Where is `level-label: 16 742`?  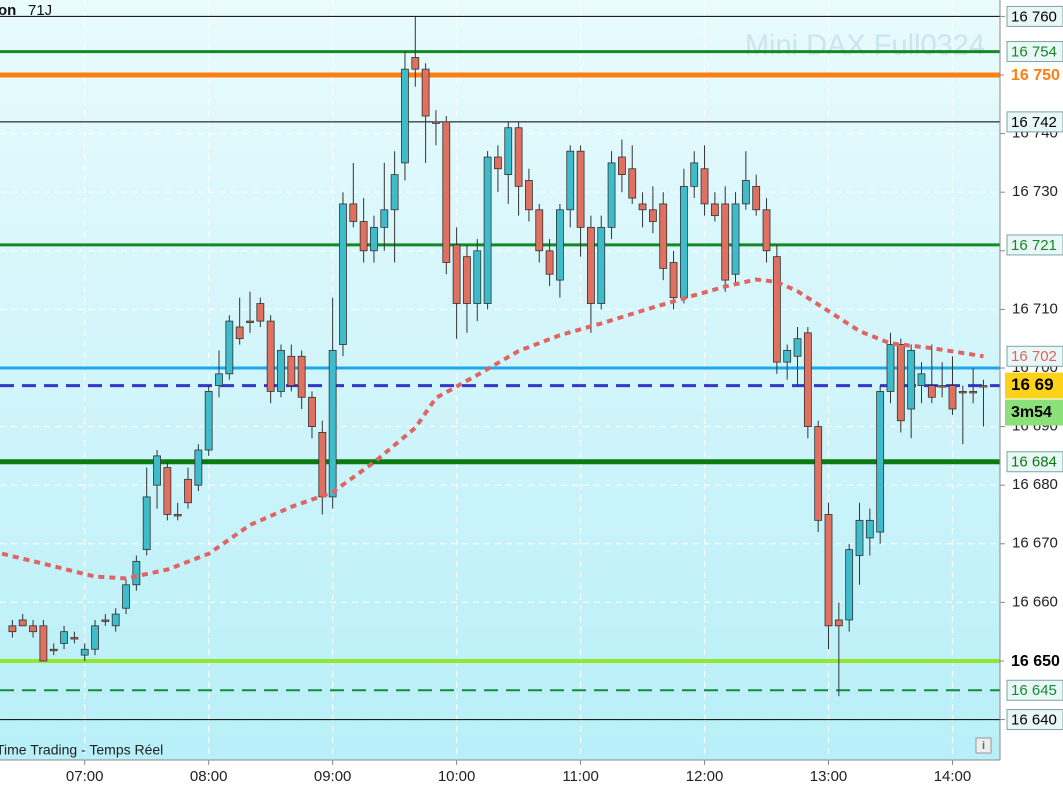 level-label: 16 742 is located at coordinates (1034, 122).